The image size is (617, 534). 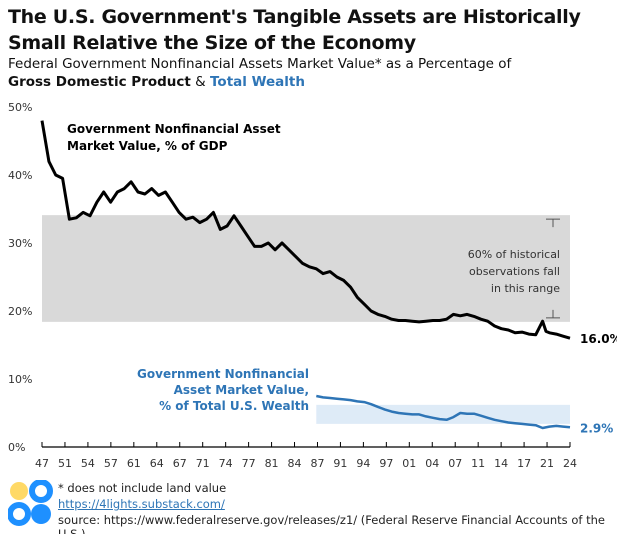 I want to click on wealth-series-label: Asset Market Value,, so click(x=241, y=390).